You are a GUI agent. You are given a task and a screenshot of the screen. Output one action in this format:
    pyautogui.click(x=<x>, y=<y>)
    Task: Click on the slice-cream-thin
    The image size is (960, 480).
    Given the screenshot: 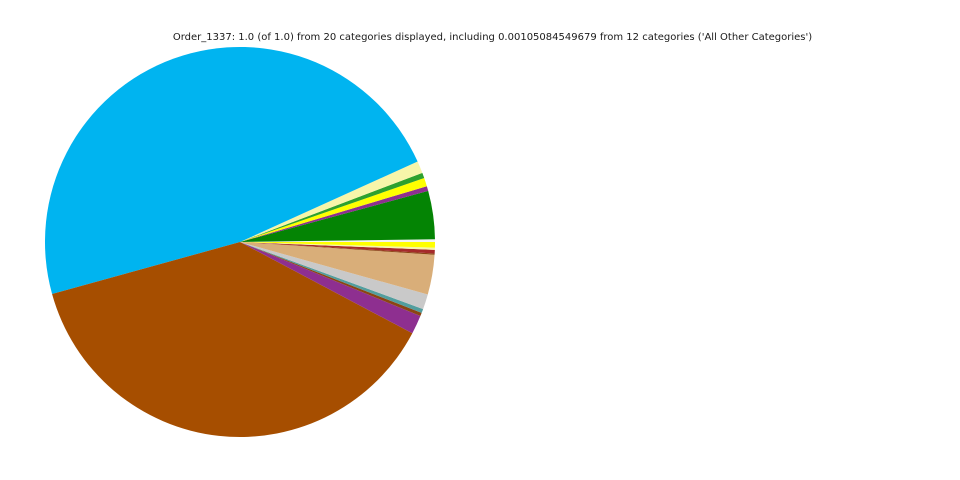 What is the action you would take?
    pyautogui.click(x=337, y=246)
    